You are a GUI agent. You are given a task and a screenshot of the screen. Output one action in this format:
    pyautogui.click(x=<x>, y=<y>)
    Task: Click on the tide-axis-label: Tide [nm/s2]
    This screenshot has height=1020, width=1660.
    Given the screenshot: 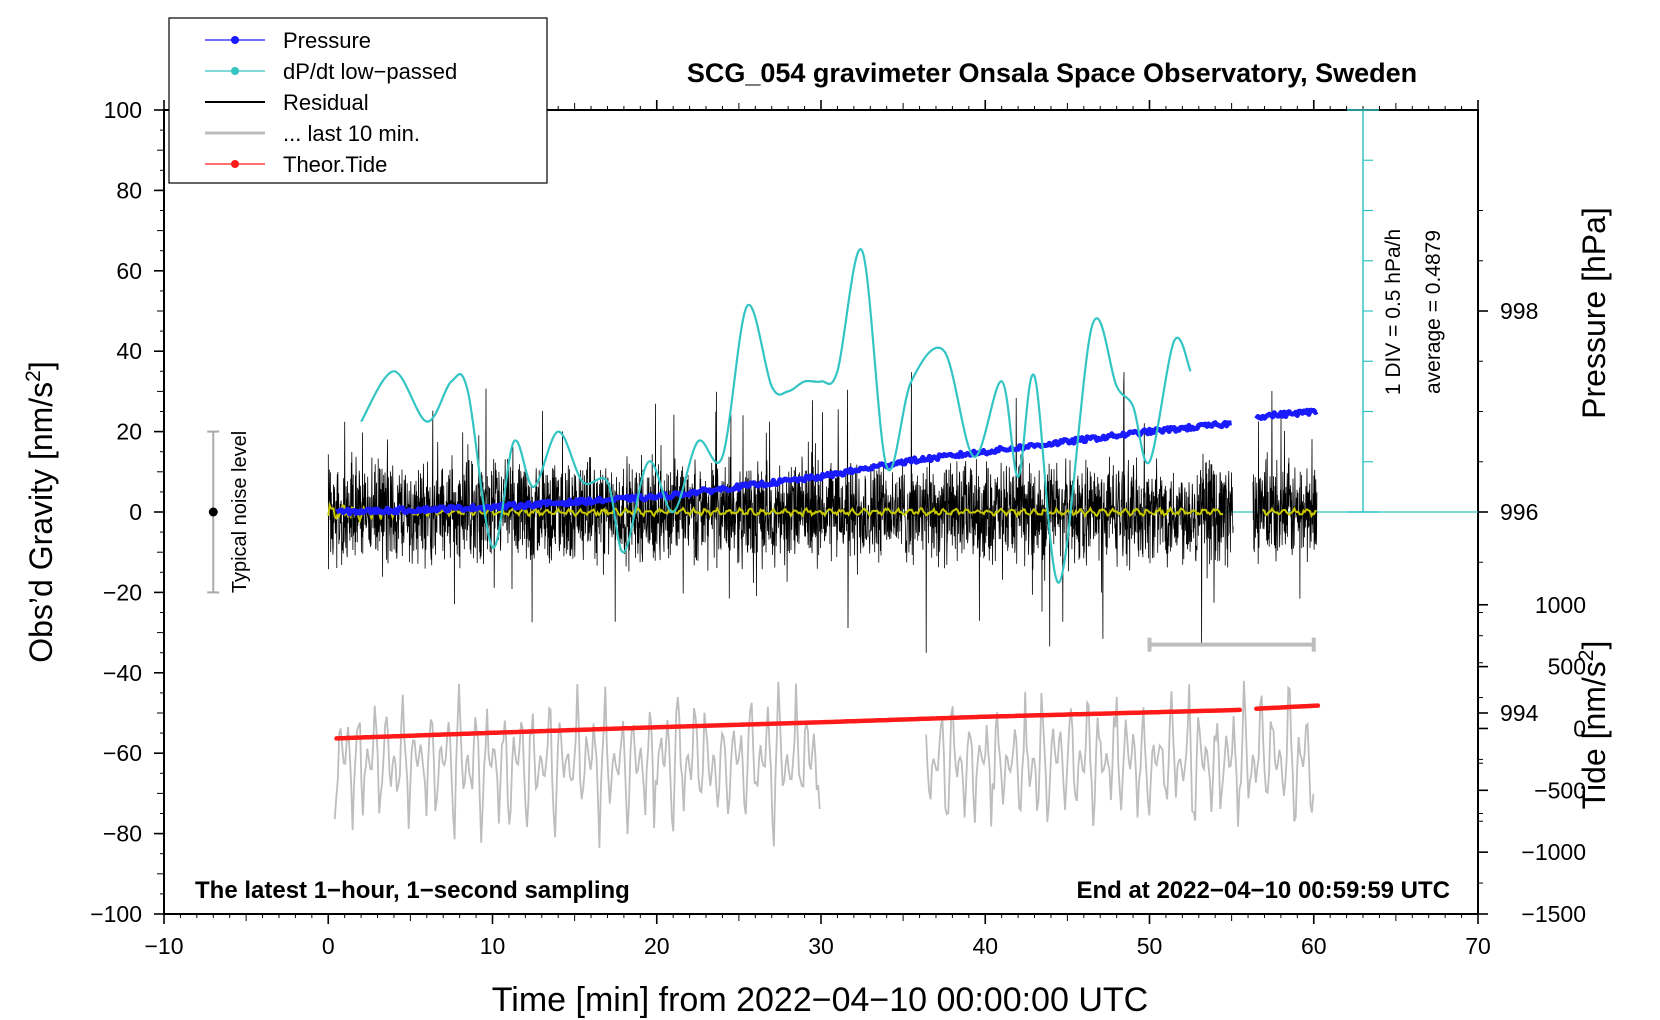 What is the action you would take?
    pyautogui.click(x=1593, y=725)
    